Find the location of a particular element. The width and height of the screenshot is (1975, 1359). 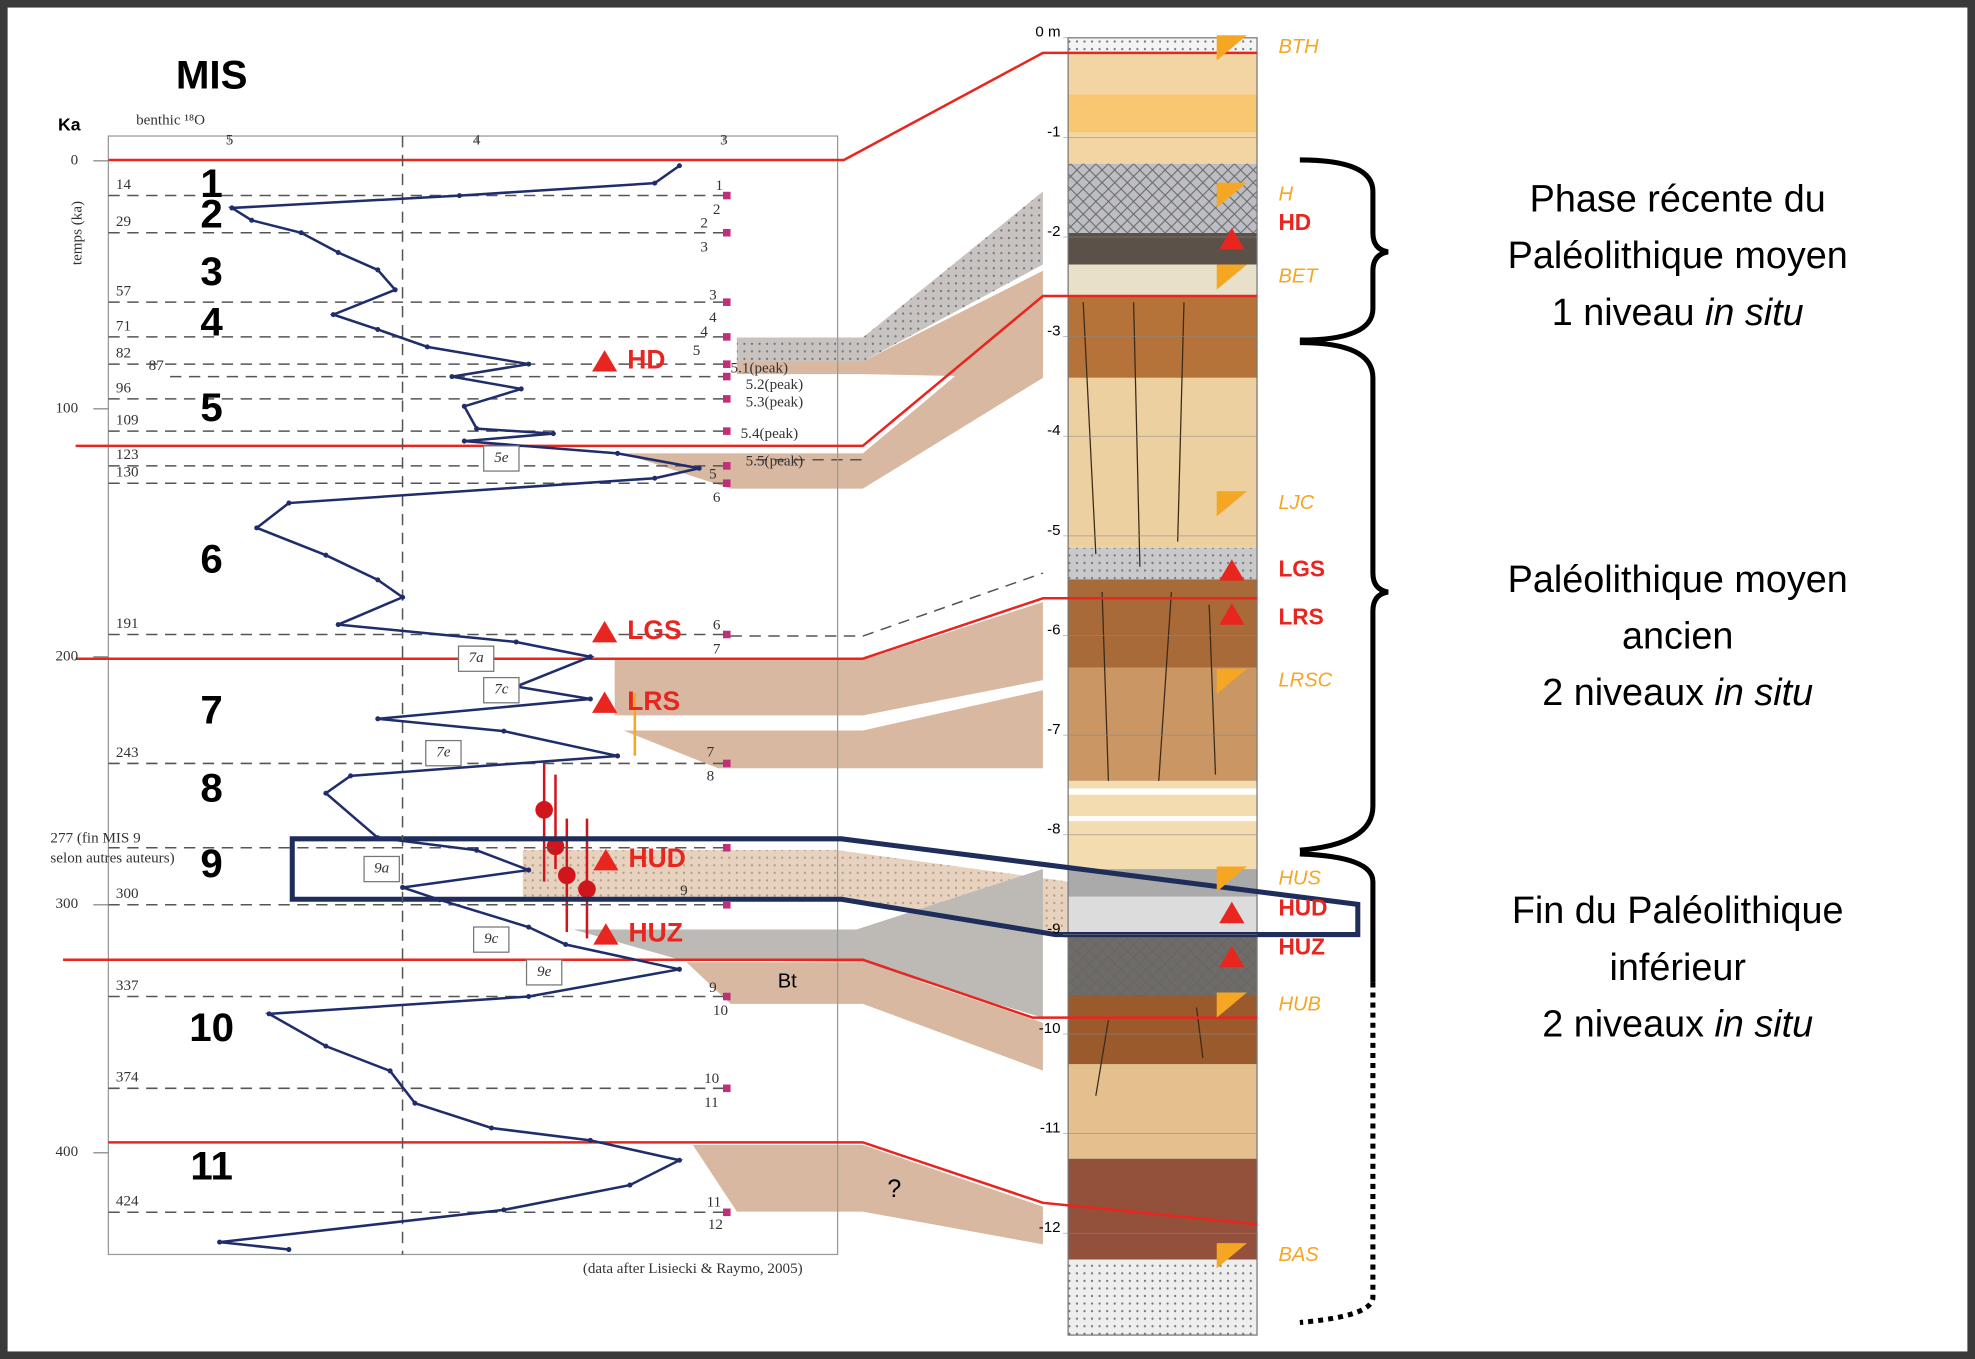

level-marker-label: HD is located at coordinates (646, 359).